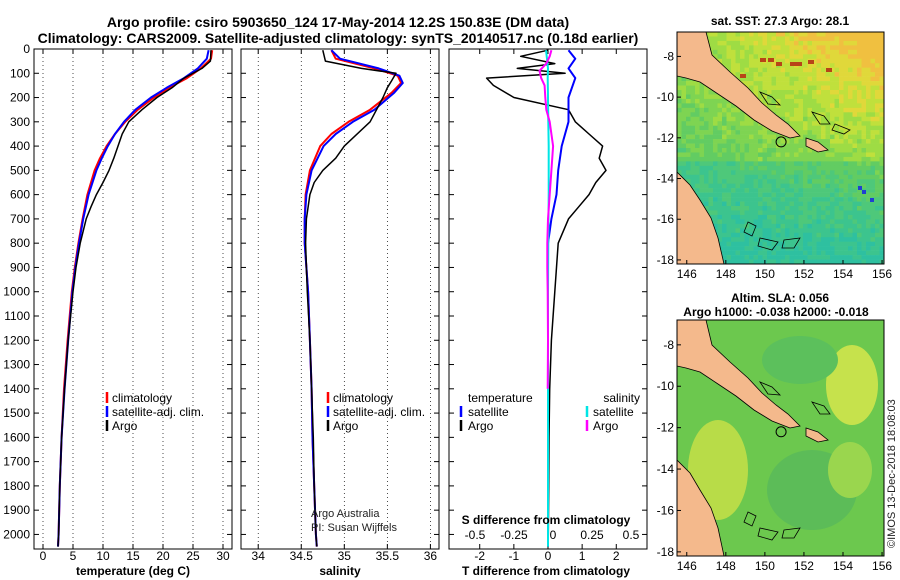 The image size is (900, 580). Describe the element at coordinates (546, 298) in the screenshot. I see `difference-series` at that location.